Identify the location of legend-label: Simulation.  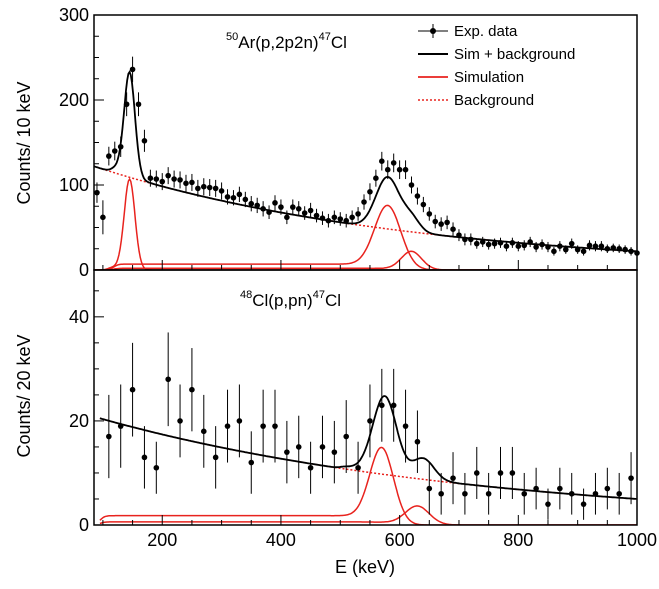
(489, 77).